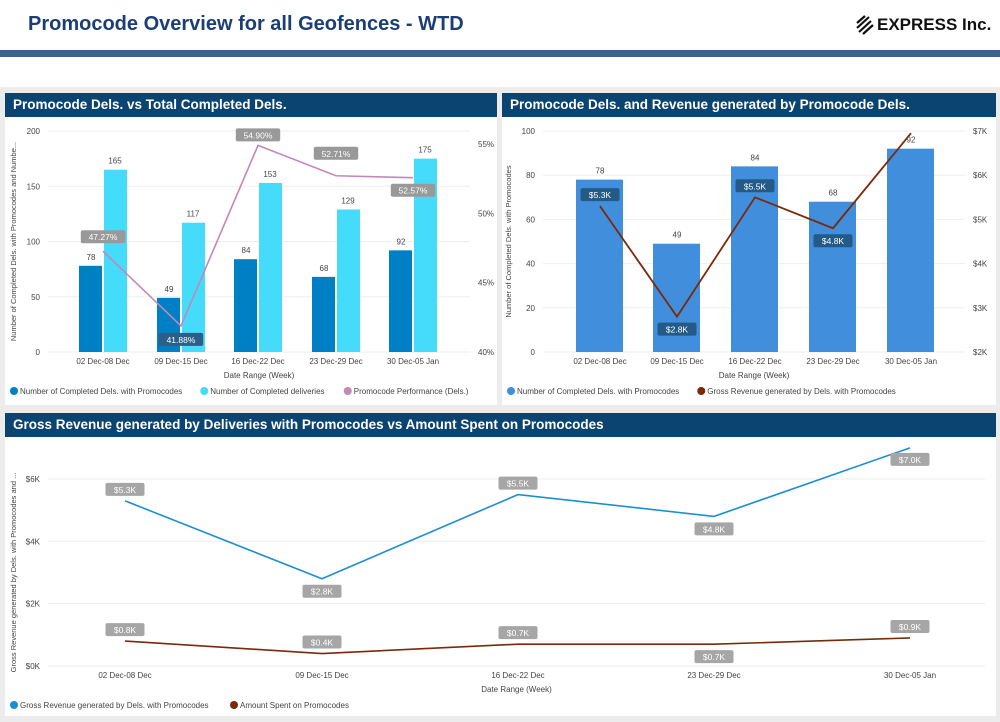 This screenshot has width=1000, height=722. What do you see at coordinates (833, 193) in the screenshot?
I see `bar-label: 68` at bounding box center [833, 193].